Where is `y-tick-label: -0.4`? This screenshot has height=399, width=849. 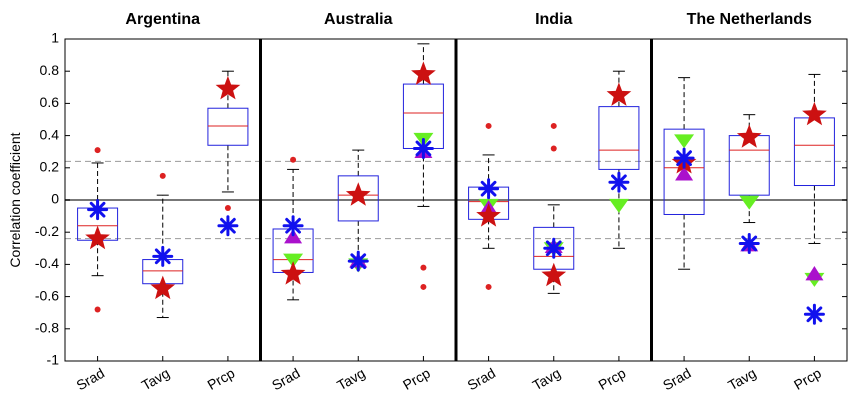
y-tick-label: -0.4 is located at coordinates (47, 263).